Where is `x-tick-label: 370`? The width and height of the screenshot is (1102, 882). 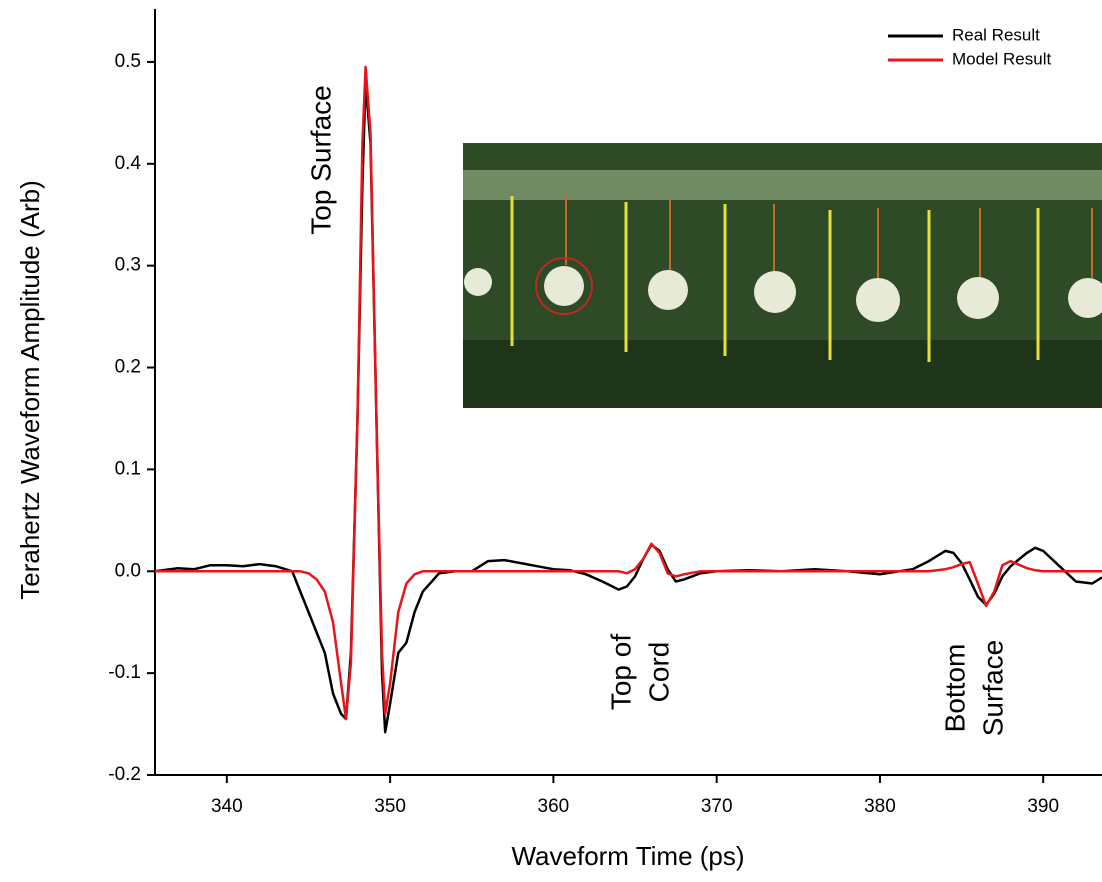
x-tick-label: 370 is located at coordinates (717, 806).